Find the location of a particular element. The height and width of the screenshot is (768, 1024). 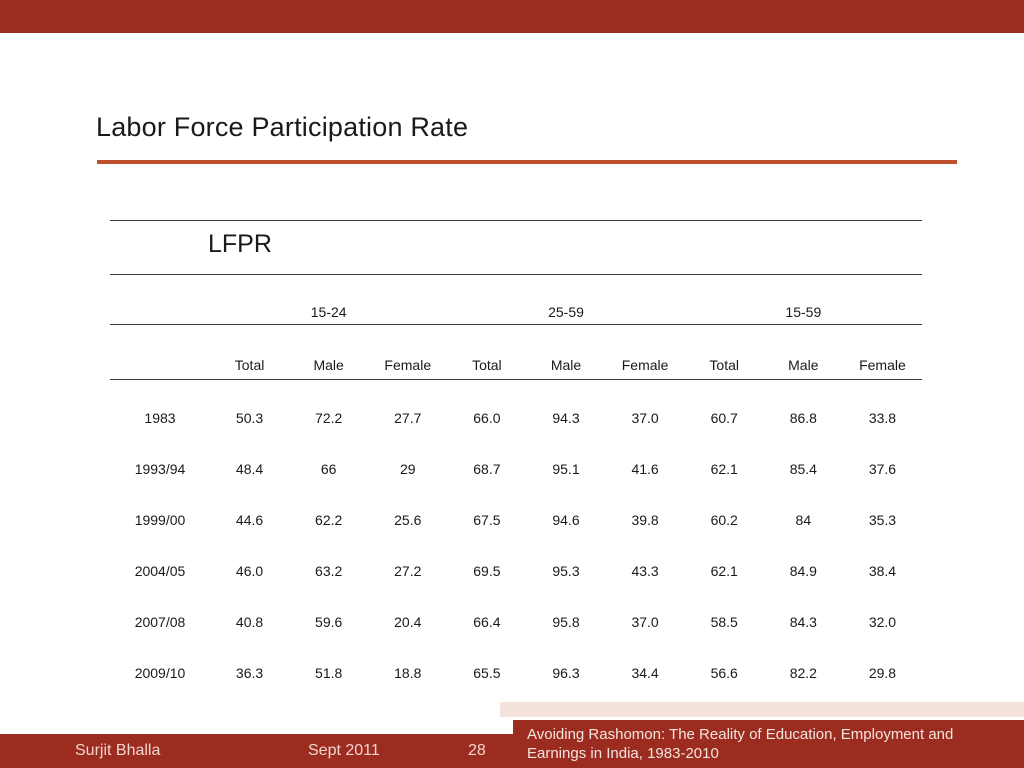

value-cell: 36.3 is located at coordinates (249, 673).